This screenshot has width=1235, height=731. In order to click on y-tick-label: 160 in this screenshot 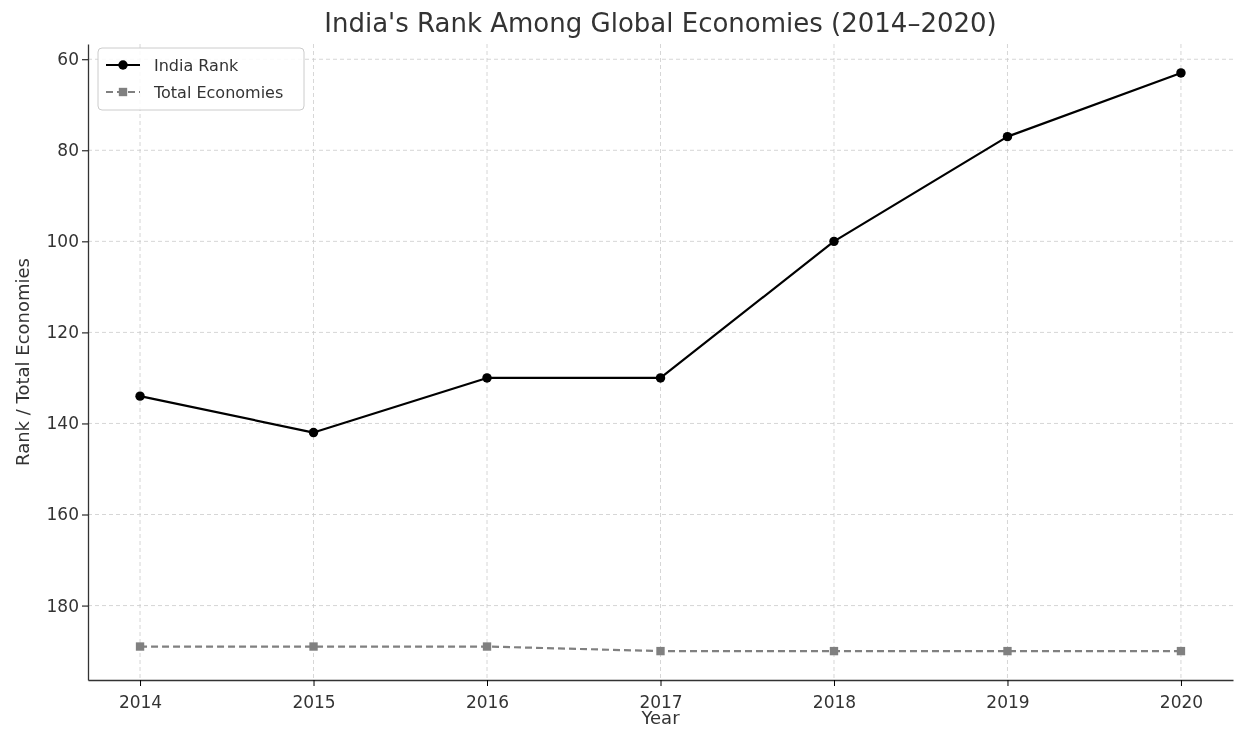, I will do `click(62, 514)`.